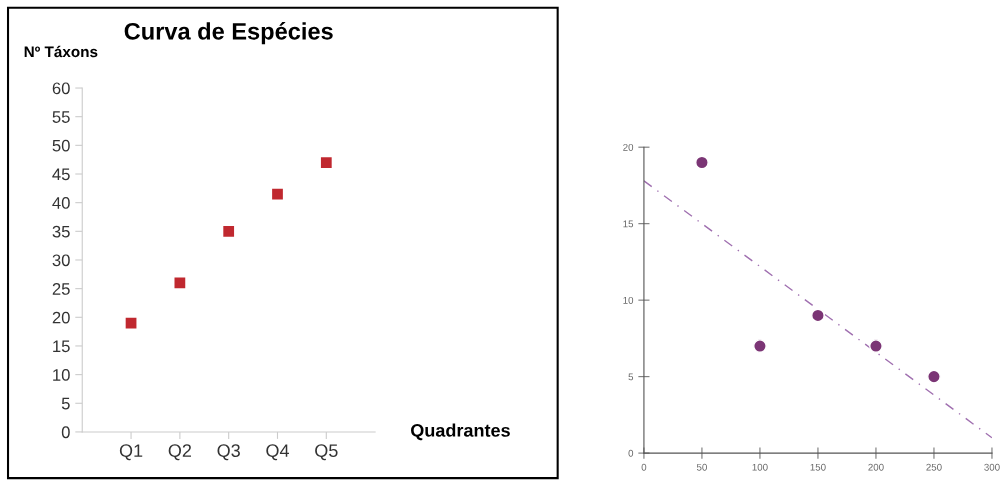 Image resolution: width=1003 pixels, height=481 pixels. What do you see at coordinates (61, 260) in the screenshot?
I see `y-tick-label: 30` at bounding box center [61, 260].